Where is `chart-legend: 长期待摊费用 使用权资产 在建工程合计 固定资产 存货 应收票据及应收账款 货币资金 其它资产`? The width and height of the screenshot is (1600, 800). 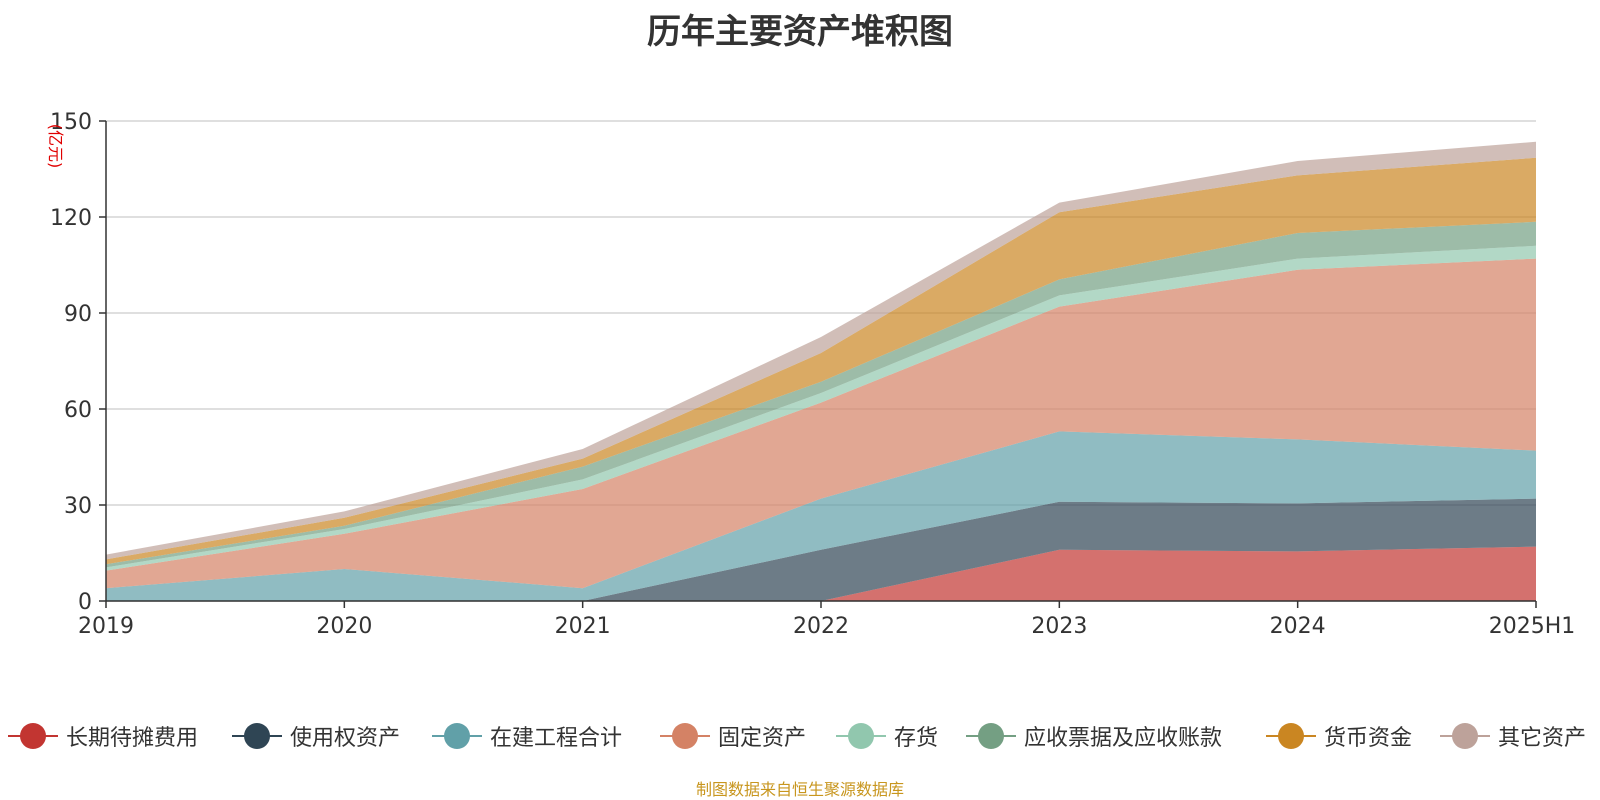
chart-legend: 长期待摊费用 使用权资产 在建工程合计 固定资产 存货 应收票据及应收账款 货币资金 其它资产 is located at coordinates (800, 736).